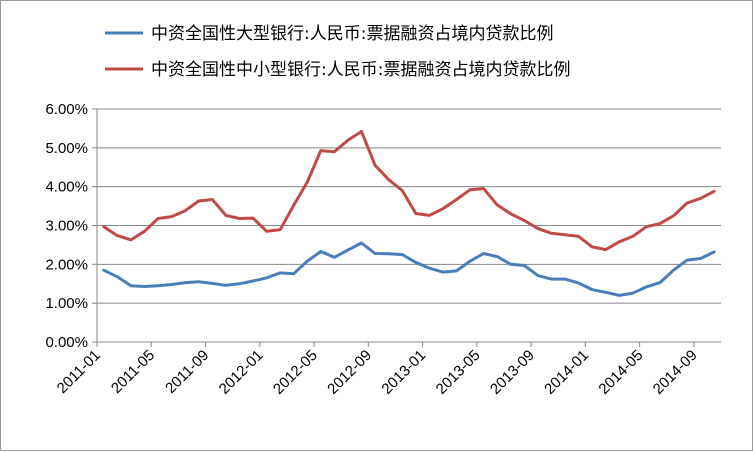 The height and width of the screenshot is (452, 753). I want to click on x-tick-label: 2011-05, so click(133, 372).